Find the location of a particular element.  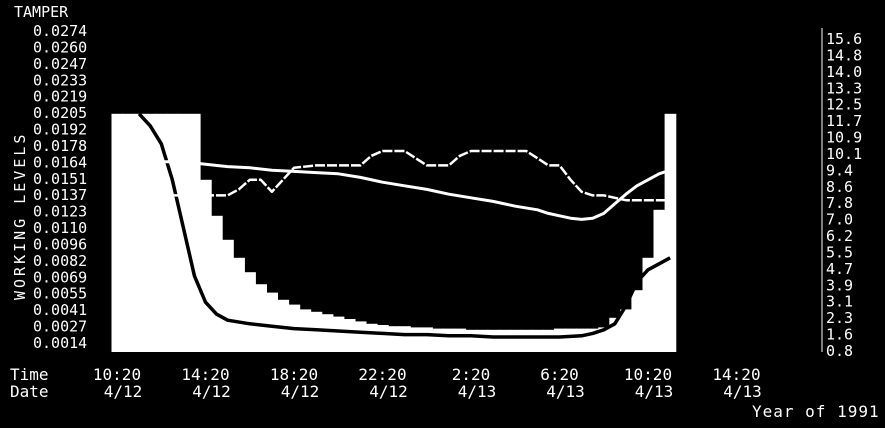

y-right-tick: 4.7 is located at coordinates (839, 269).